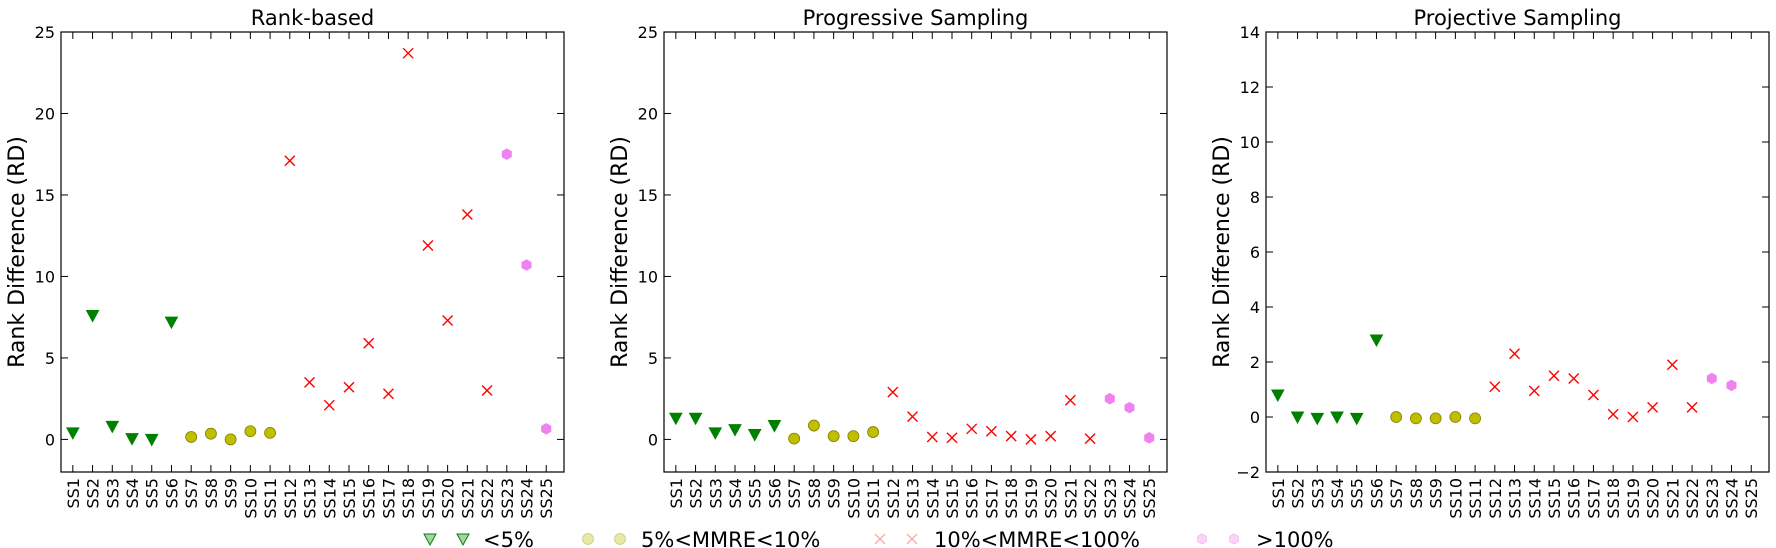 The height and width of the screenshot is (548, 1776). Describe the element at coordinates (1255, 197) in the screenshot. I see `y-tick-label: 8` at that location.